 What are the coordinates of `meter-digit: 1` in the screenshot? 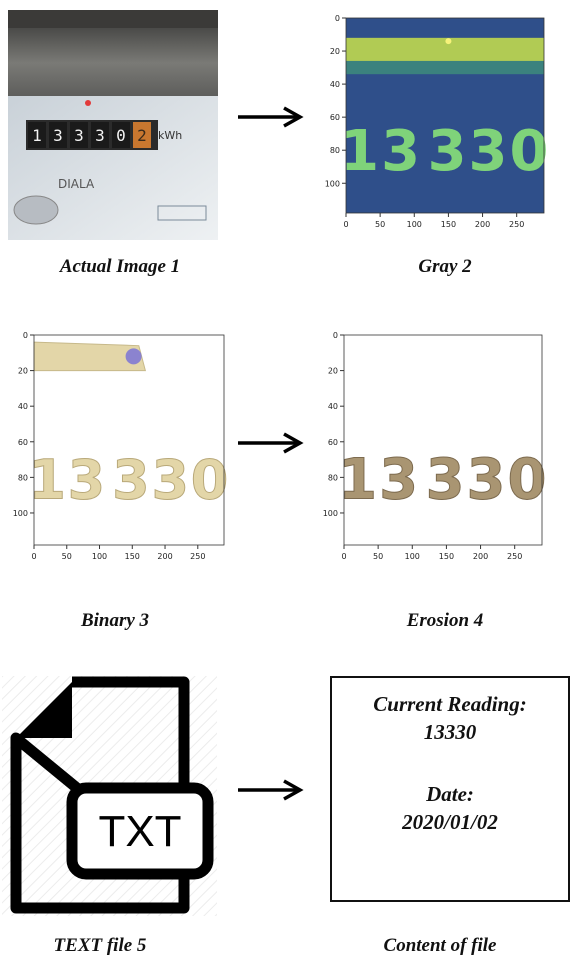 It's located at (37, 135).